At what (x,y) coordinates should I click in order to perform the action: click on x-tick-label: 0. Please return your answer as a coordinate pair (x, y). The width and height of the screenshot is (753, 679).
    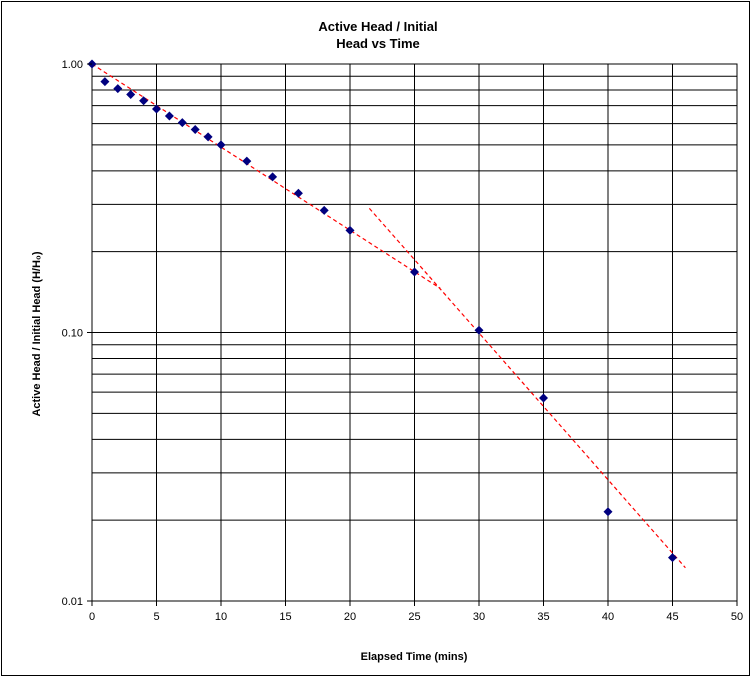
    Looking at the image, I should click on (92, 617).